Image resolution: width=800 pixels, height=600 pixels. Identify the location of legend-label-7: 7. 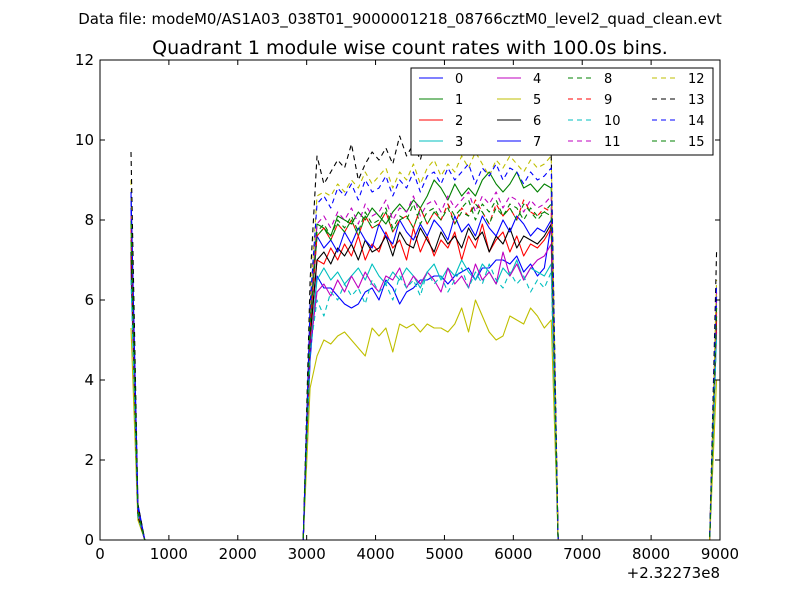
(537, 142).